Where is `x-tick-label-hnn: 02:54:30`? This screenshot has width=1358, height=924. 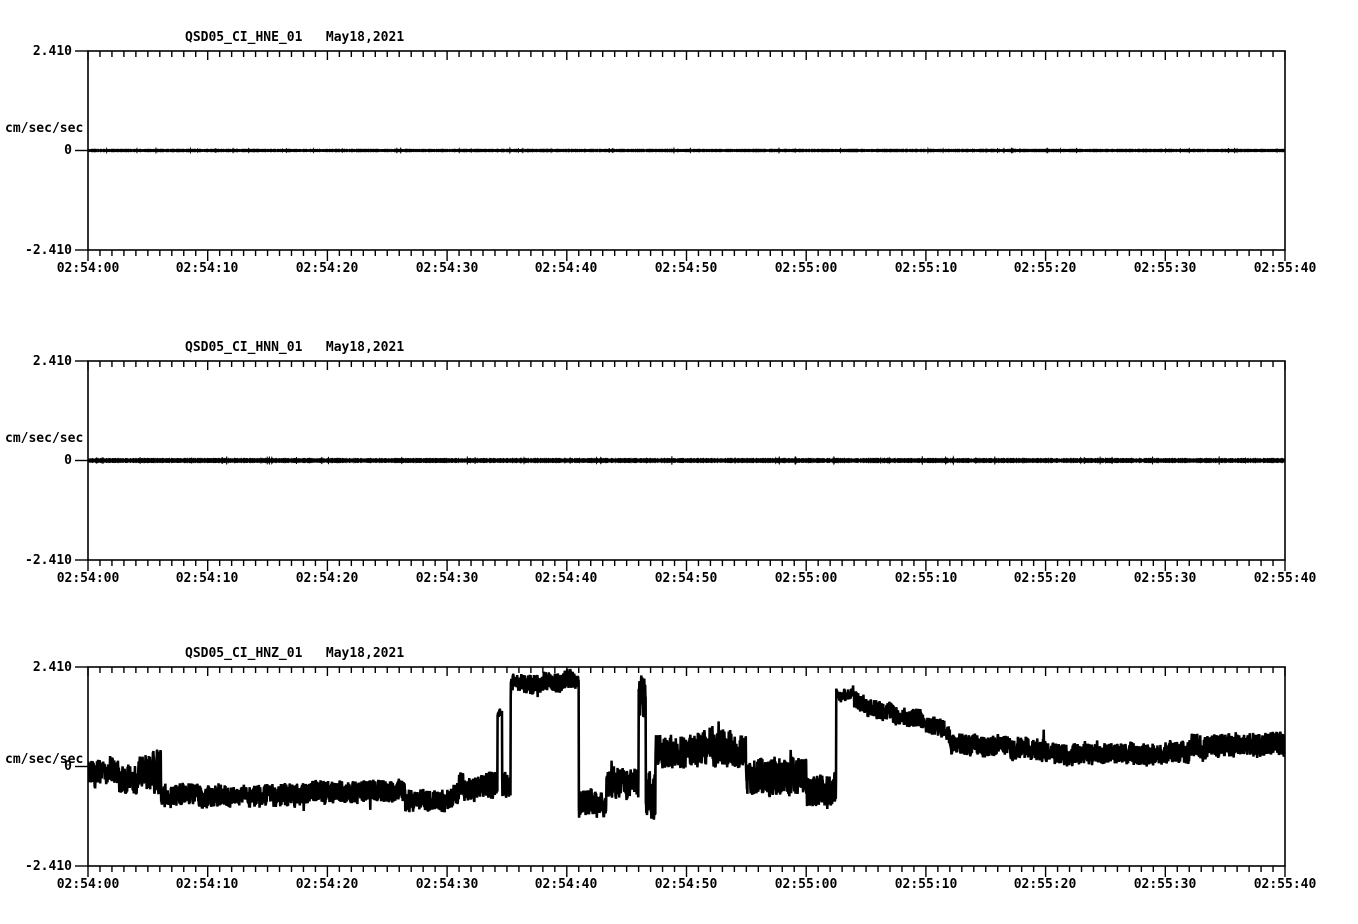
x-tick-label-hnn: 02:54:30 is located at coordinates (447, 578).